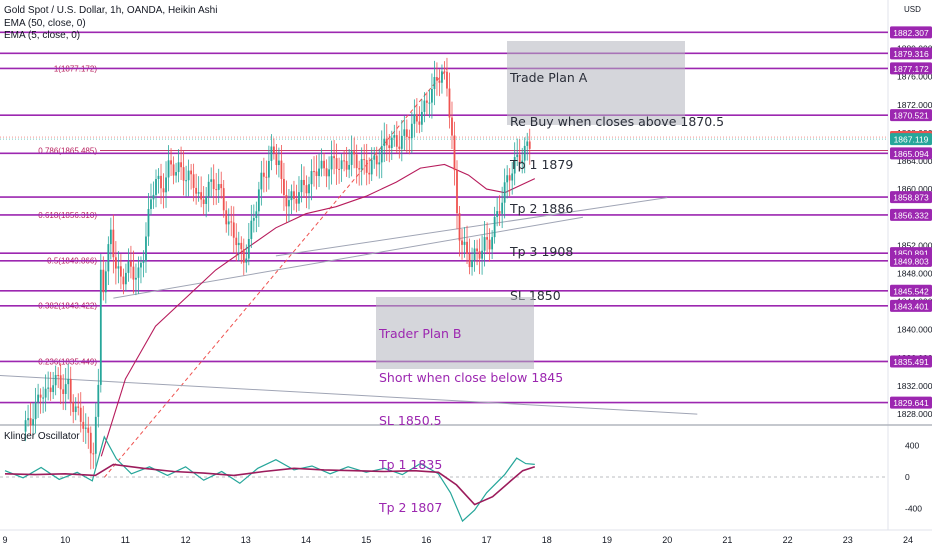 Image resolution: width=932 pixels, height=555 pixels. Describe the element at coordinates (914, 245) in the screenshot. I see `y-tick-label: 1852.000` at that location.